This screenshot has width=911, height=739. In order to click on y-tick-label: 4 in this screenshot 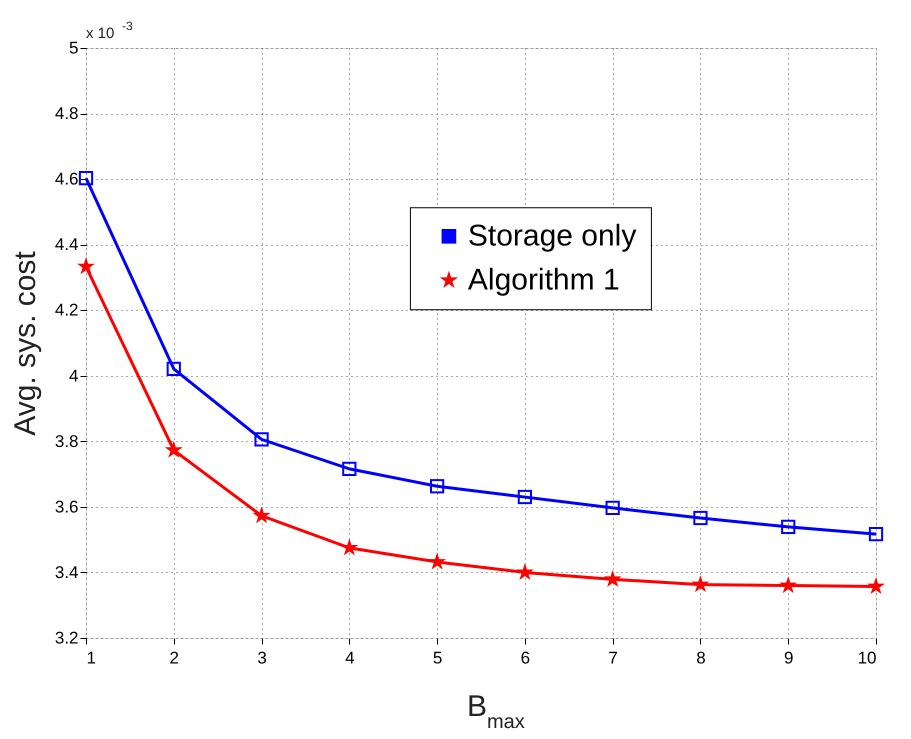, I will do `click(73, 376)`.